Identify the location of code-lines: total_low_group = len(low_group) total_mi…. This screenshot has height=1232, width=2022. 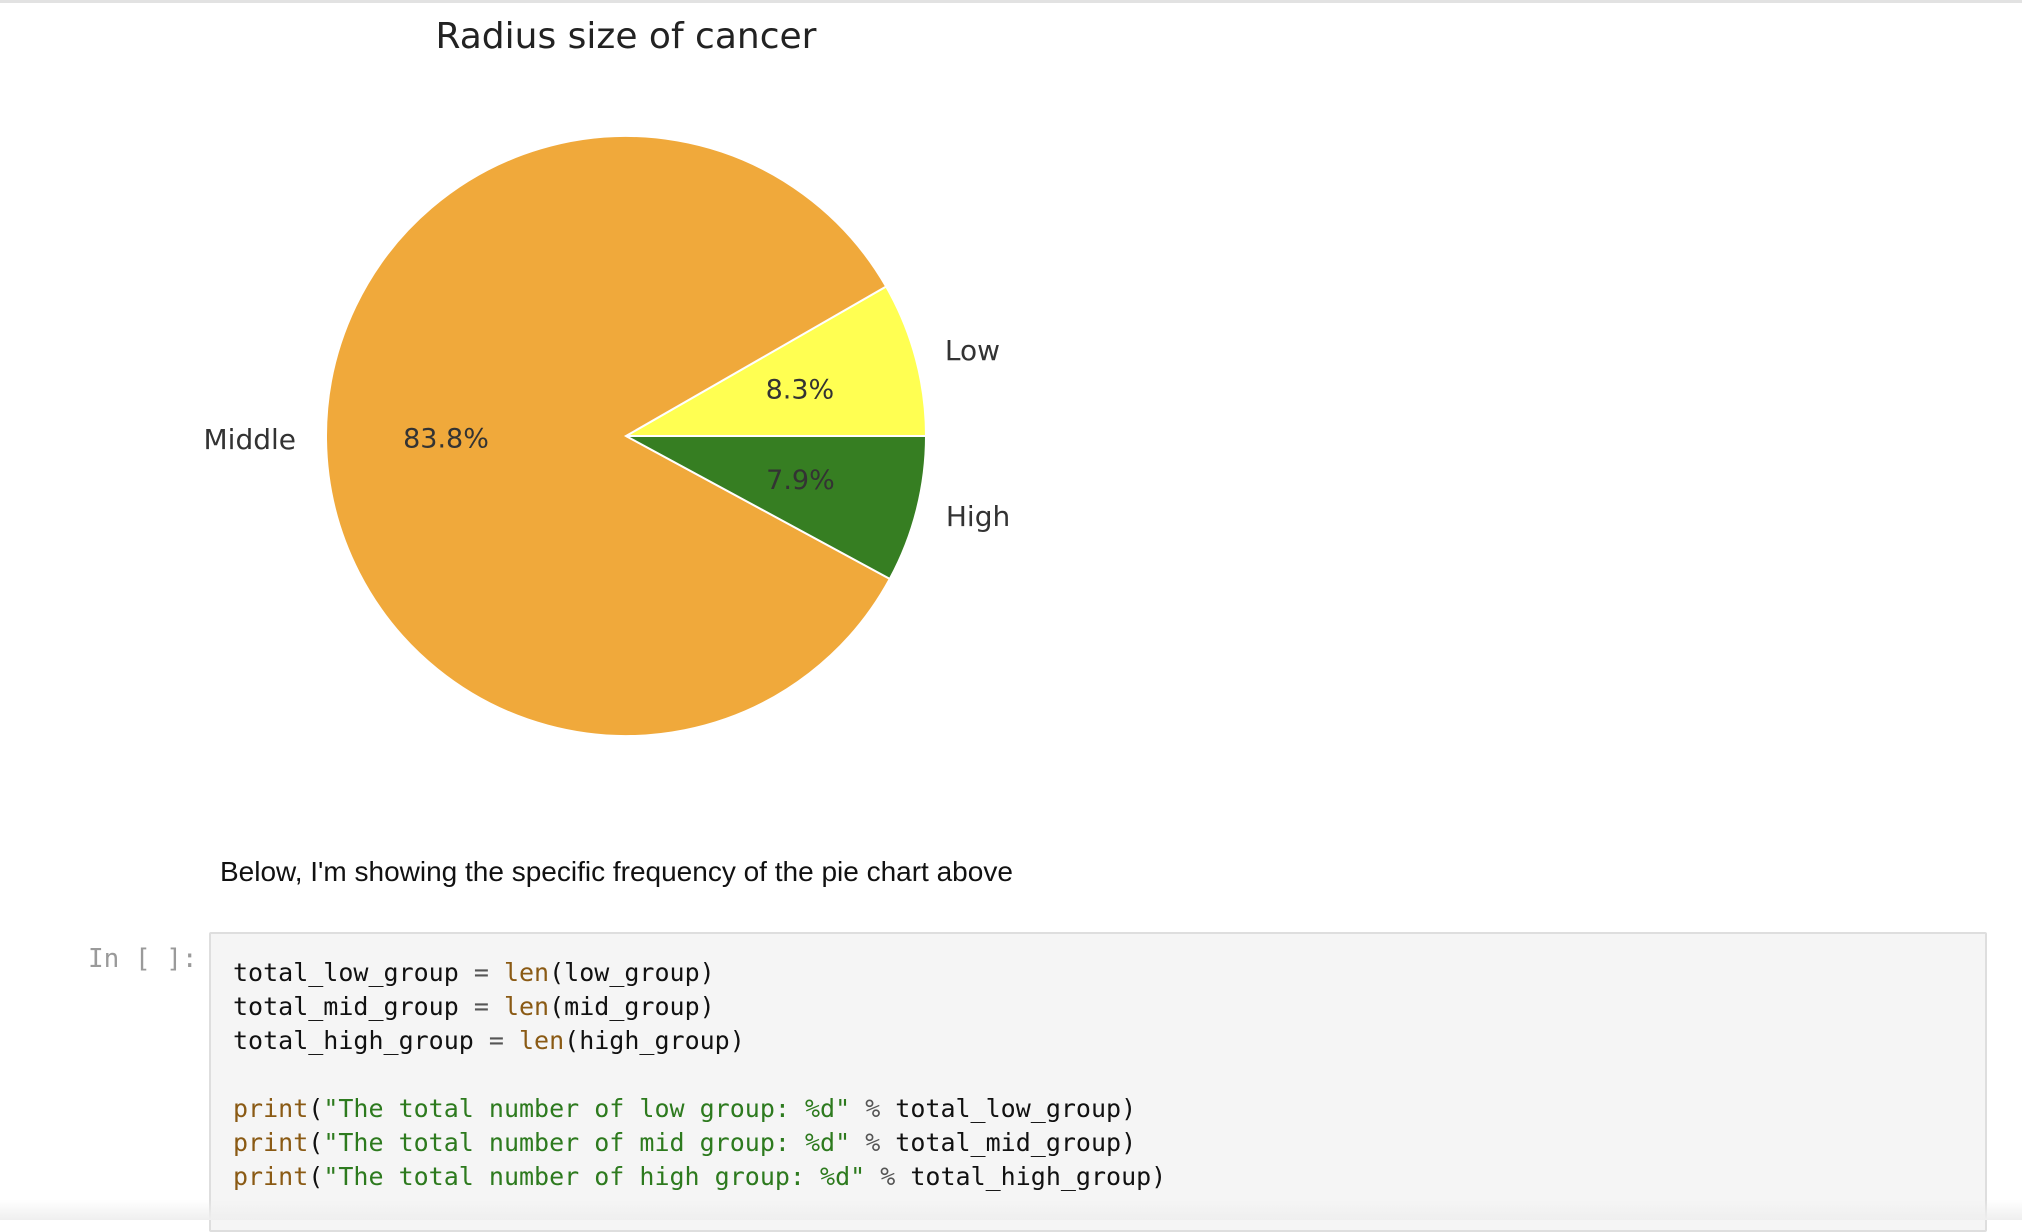
(699, 1075).